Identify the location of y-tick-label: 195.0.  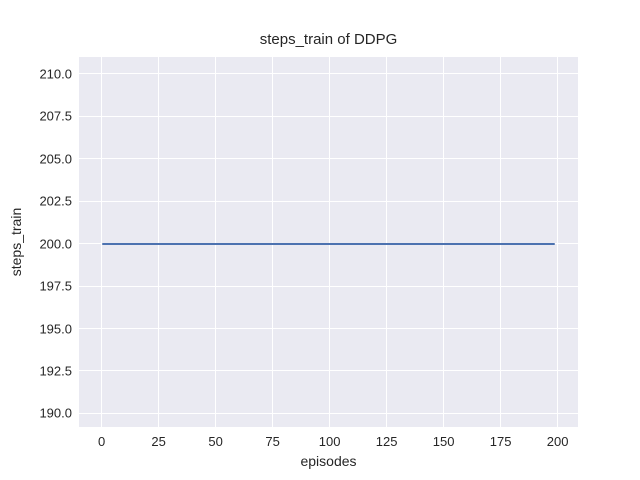
(55, 329).